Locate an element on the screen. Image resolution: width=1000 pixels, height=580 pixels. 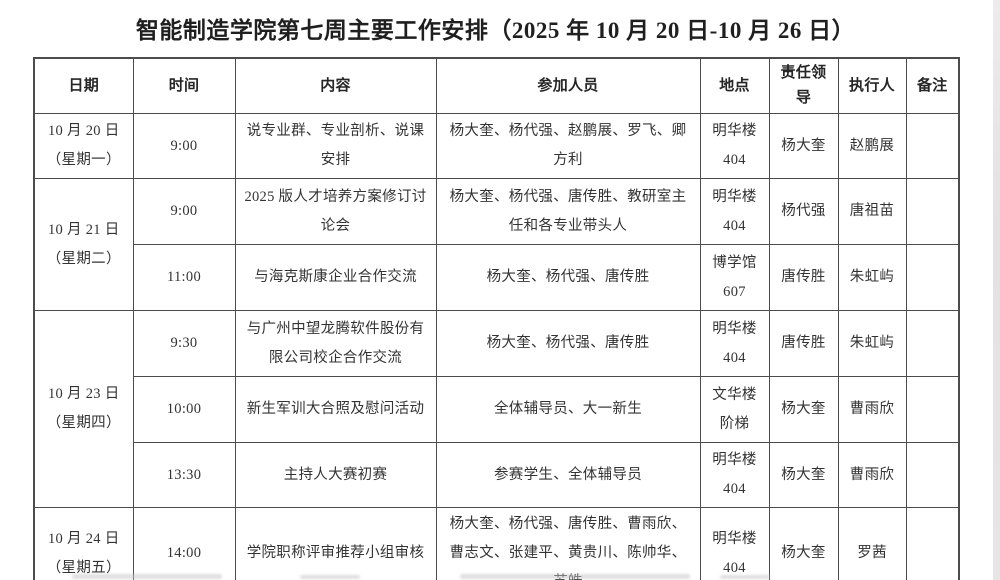
cell-executor: 唐祖苗 is located at coordinates (872, 211).